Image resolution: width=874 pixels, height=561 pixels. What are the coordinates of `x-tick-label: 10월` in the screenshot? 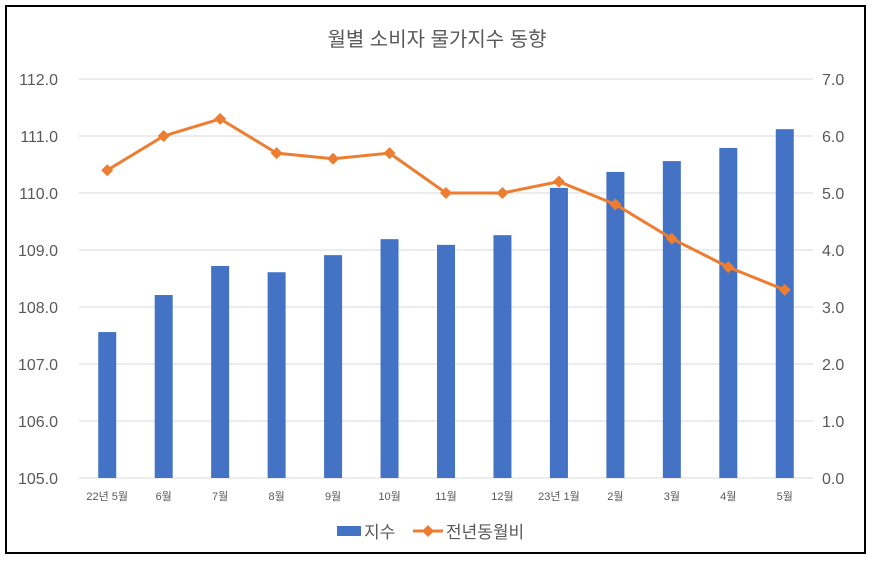 It's located at (389, 496).